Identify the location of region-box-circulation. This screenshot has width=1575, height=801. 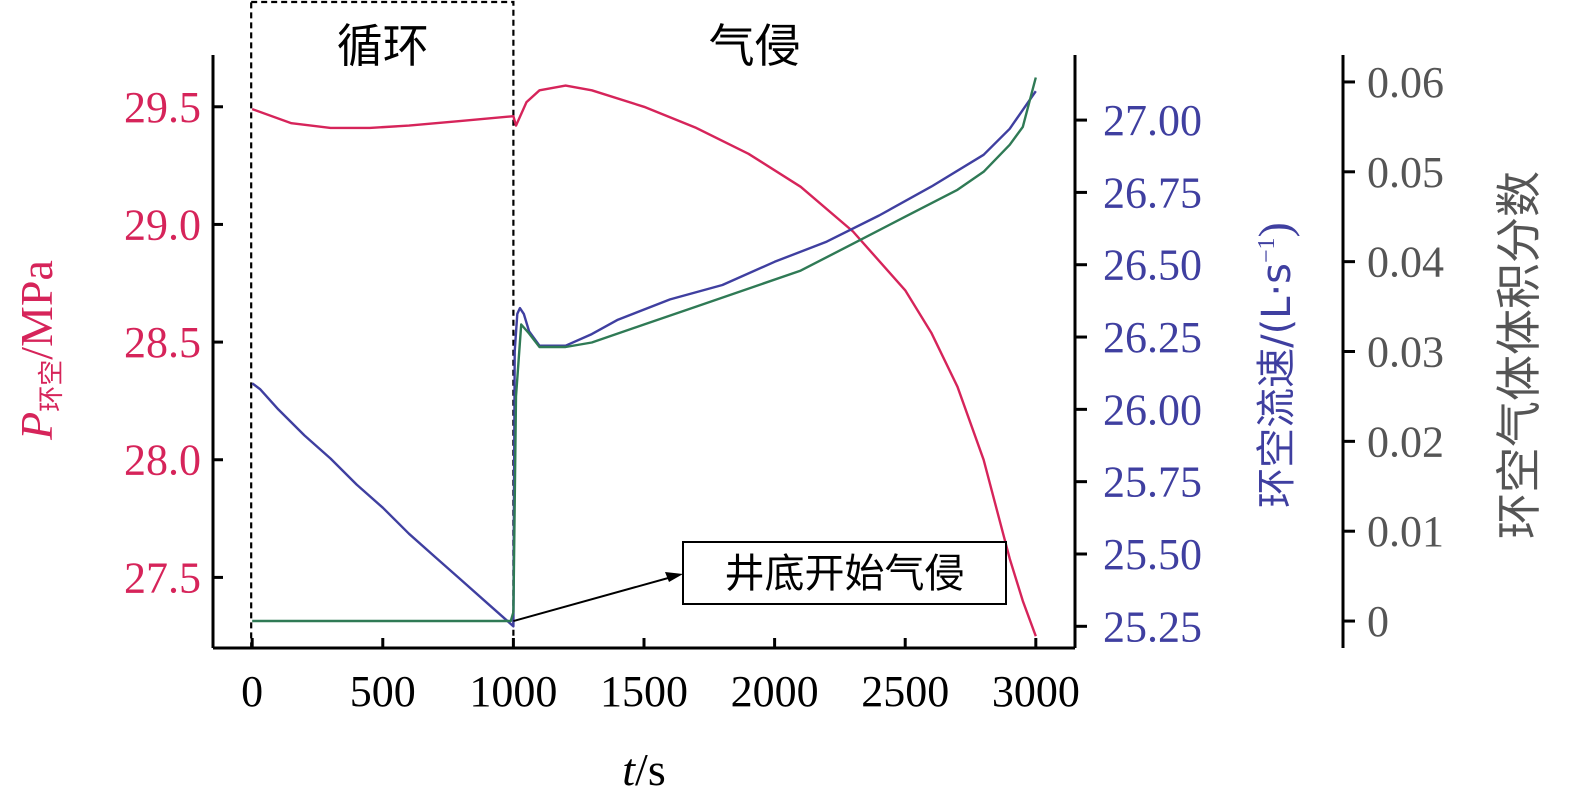
(382, 325).